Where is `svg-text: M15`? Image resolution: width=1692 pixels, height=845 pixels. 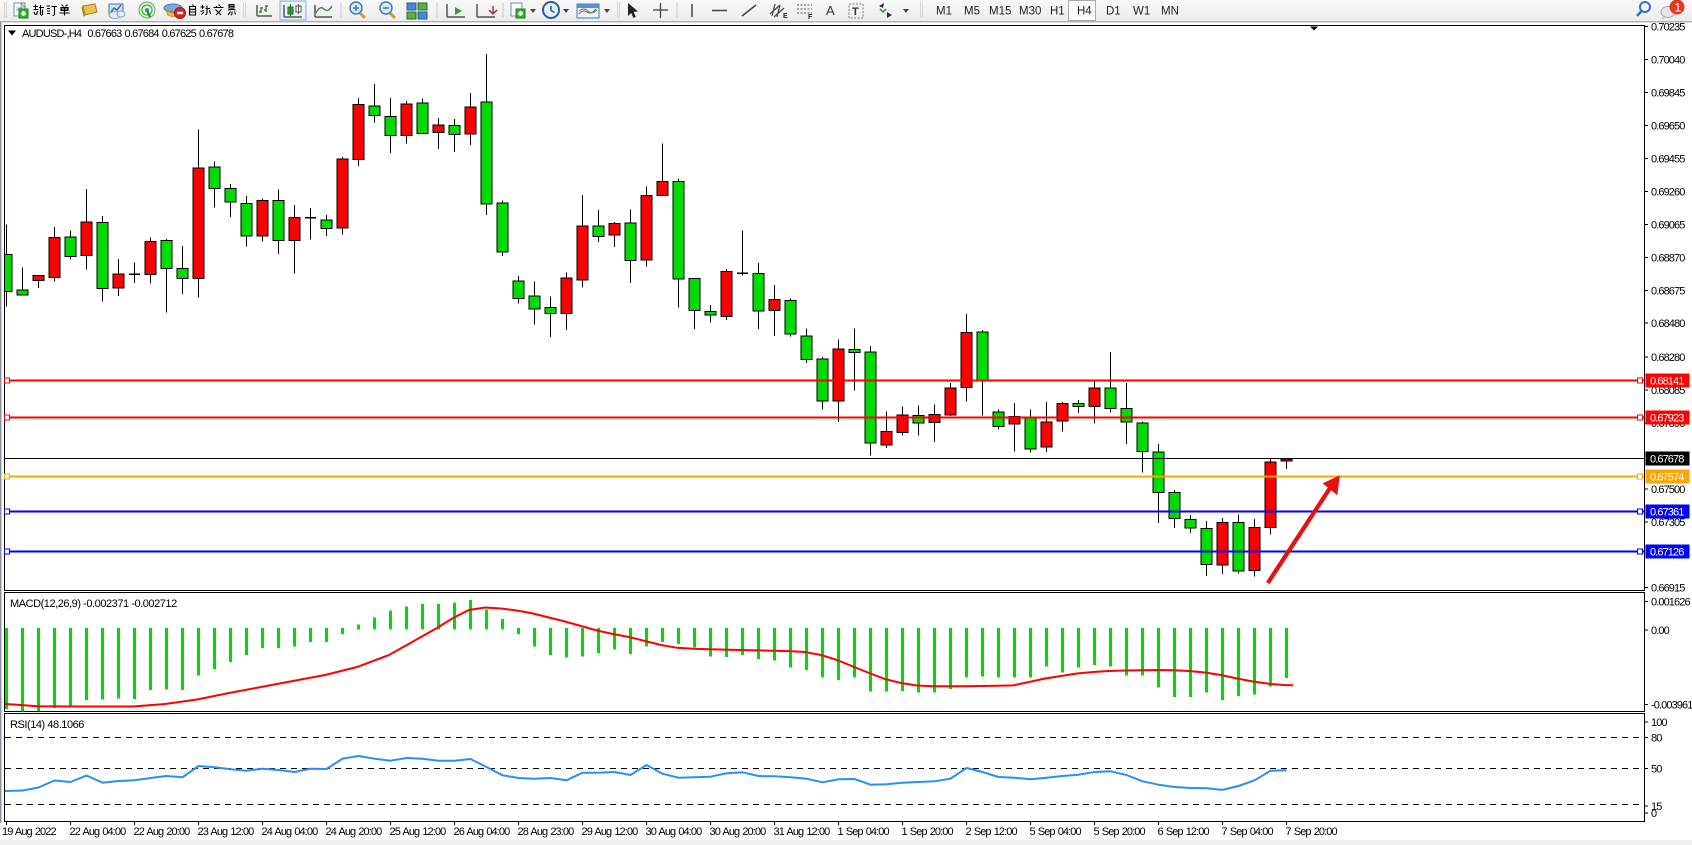 svg-text: M15 is located at coordinates (1000, 12).